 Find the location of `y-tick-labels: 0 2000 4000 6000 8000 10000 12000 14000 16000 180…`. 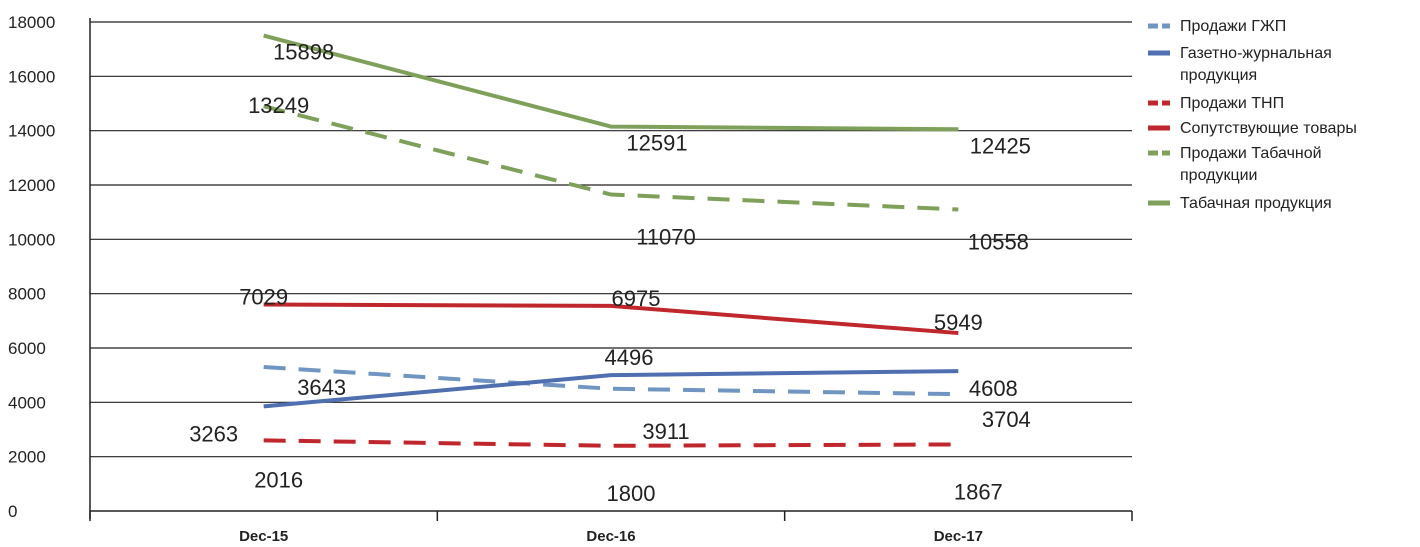

y-tick-labels: 0 2000 4000 6000 8000 10000 12000 14000 16000 180… is located at coordinates (31, 267).